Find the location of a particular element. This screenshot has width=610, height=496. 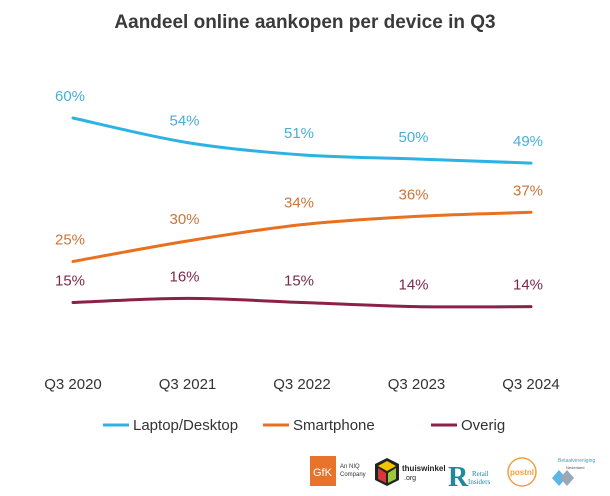

retail-insiders-logo: R Retail Insiders is located at coordinates (469, 477).